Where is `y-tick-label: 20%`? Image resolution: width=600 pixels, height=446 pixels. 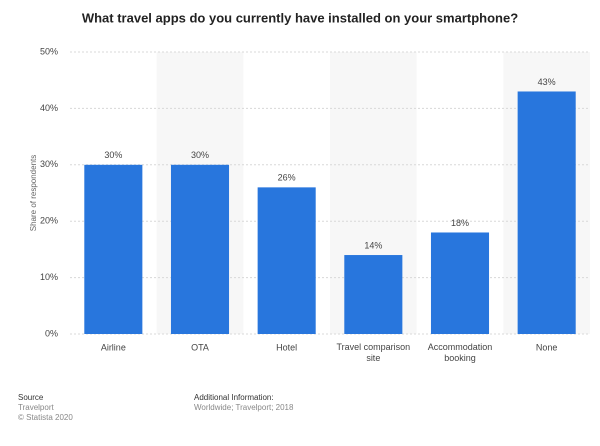 y-tick-label: 20% is located at coordinates (49, 221).